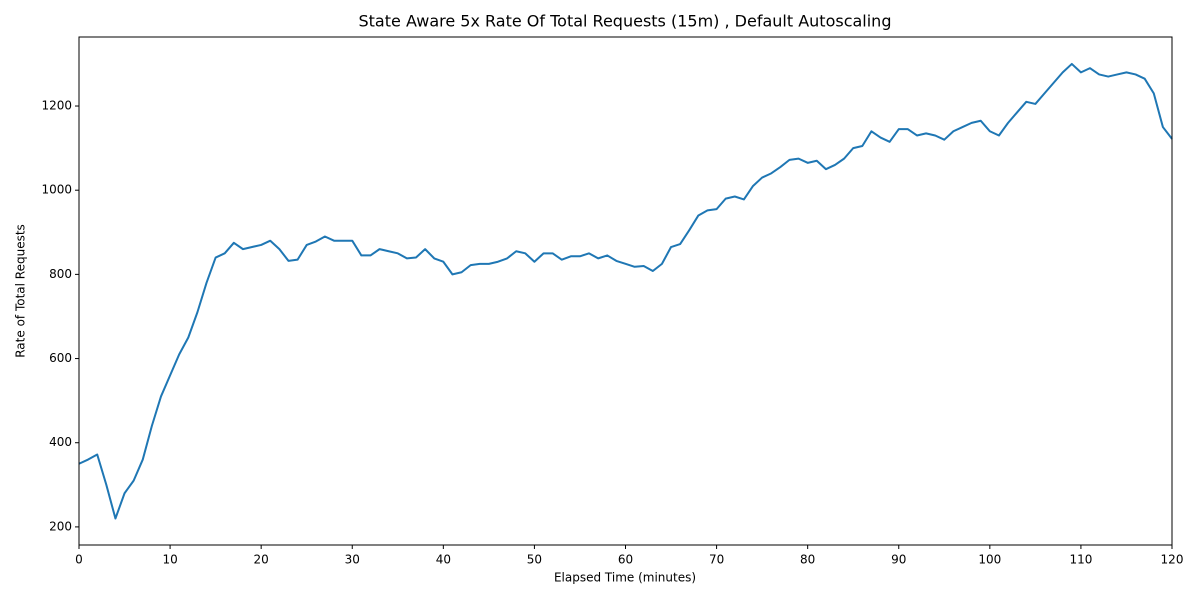 The width and height of the screenshot is (1200, 600). Describe the element at coordinates (1172, 560) in the screenshot. I see `x-tick-label: 120` at that location.